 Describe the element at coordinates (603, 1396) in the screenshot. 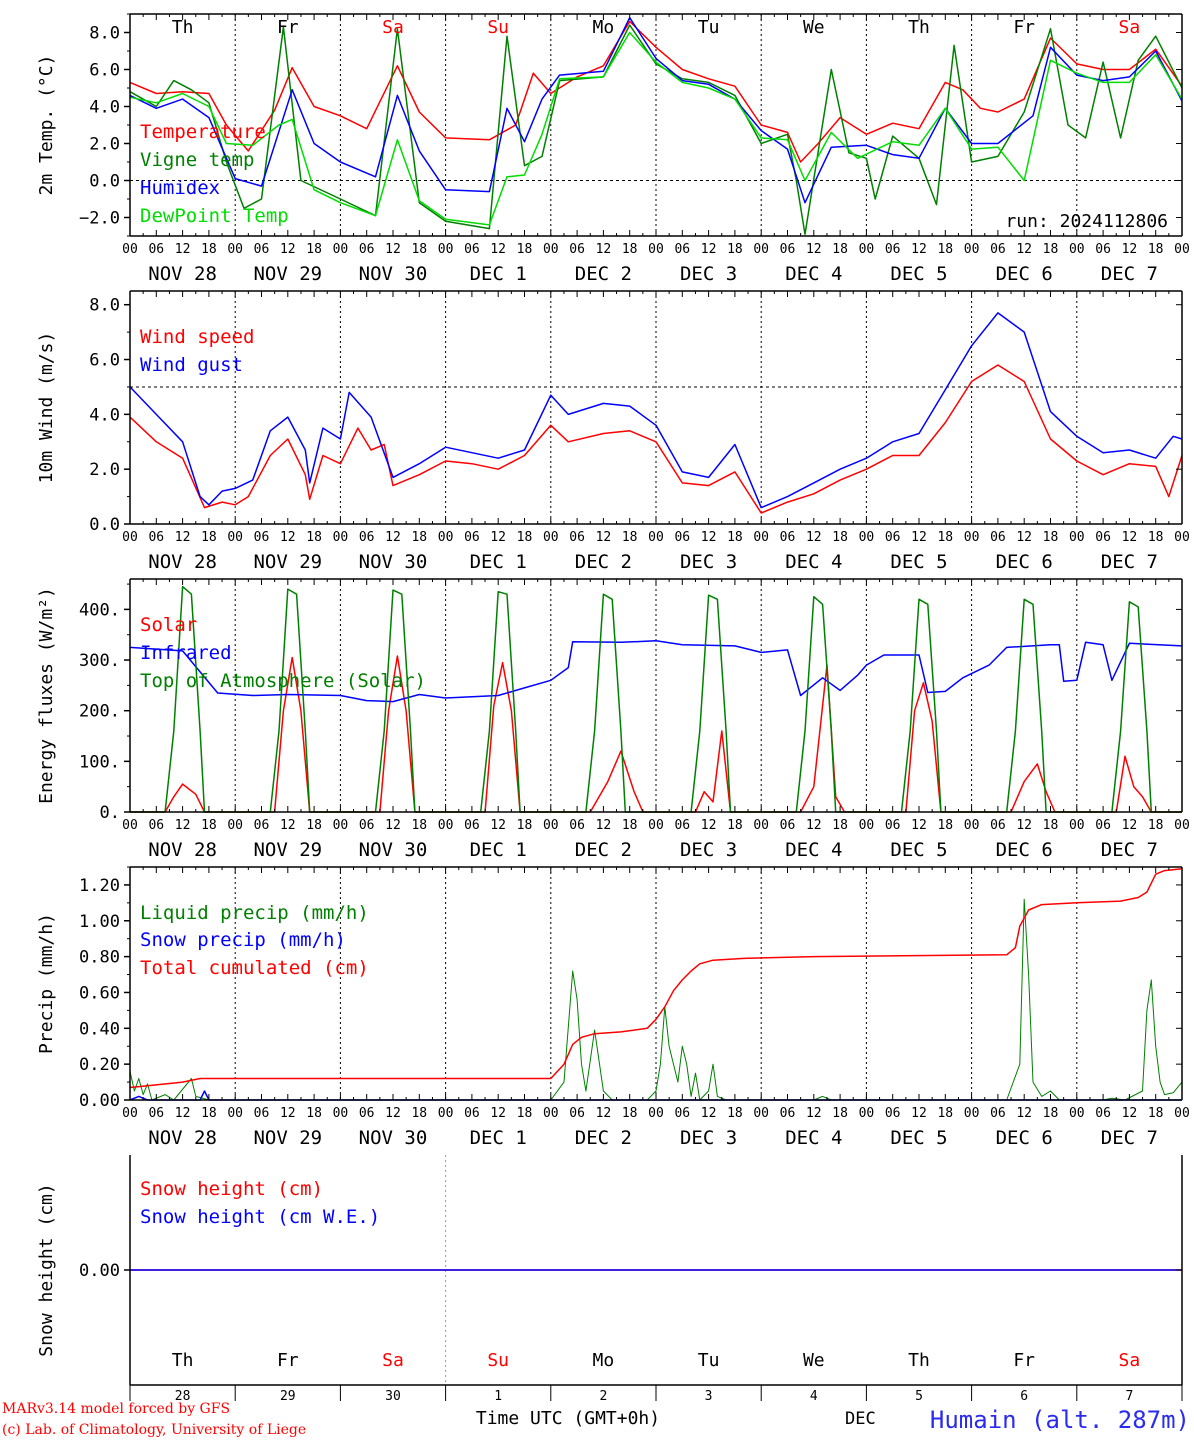

I see `day-number: 2` at that location.